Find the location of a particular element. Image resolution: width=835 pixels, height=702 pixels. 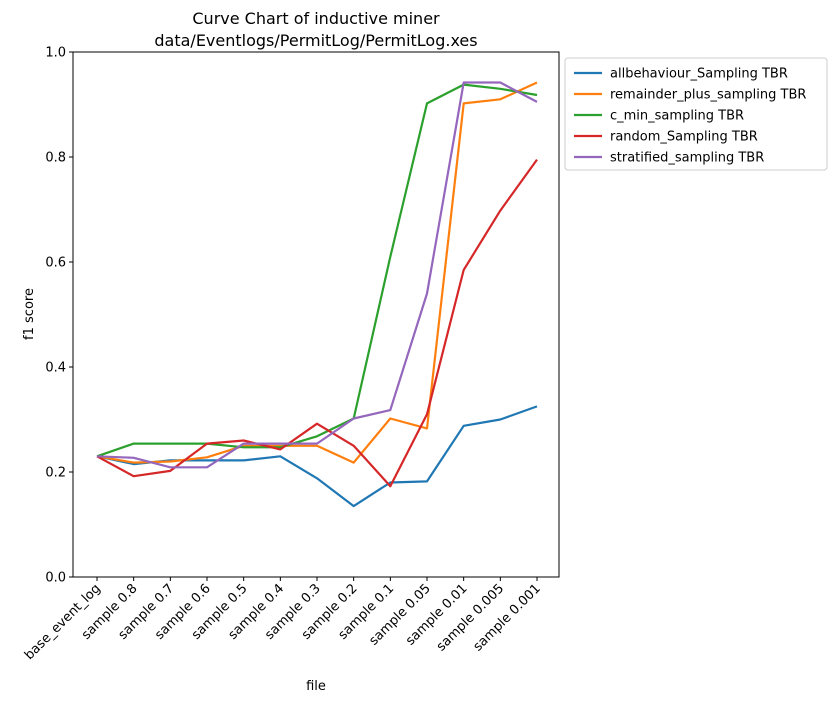

y-tick-label: 0.0 is located at coordinates (55, 578).